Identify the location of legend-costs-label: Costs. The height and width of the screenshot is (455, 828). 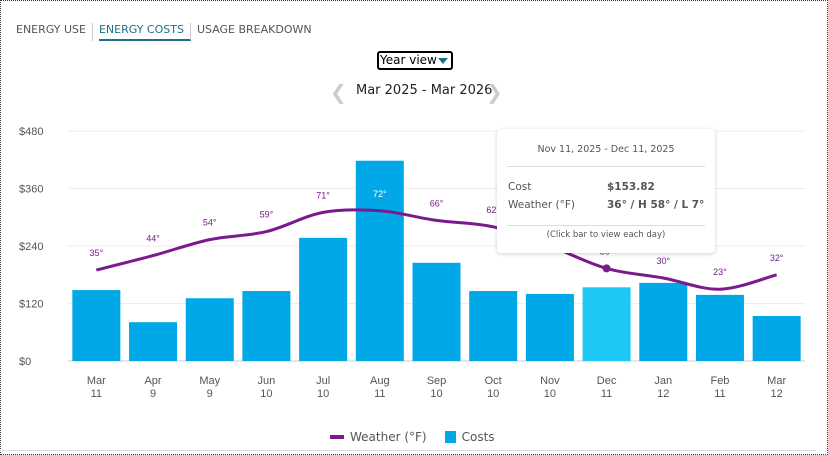
(478, 437).